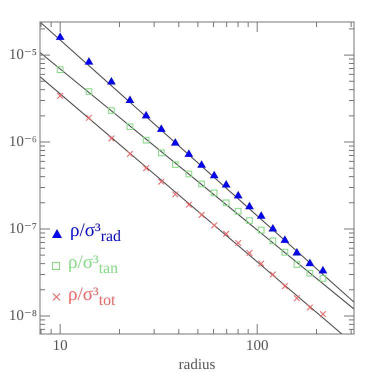 Image resolution: width=374 pixels, height=374 pixels. What do you see at coordinates (197, 364) in the screenshot?
I see `x-axis-title: radius` at bounding box center [197, 364].